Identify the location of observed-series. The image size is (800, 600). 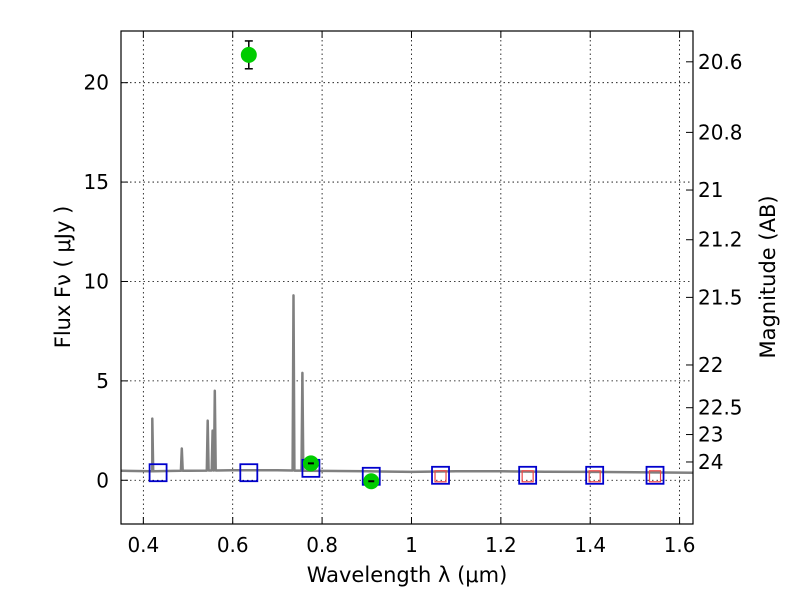
(310, 265).